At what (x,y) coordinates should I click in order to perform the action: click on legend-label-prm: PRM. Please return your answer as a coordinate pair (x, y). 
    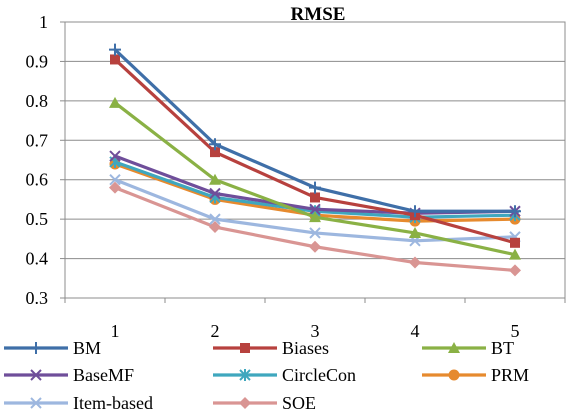
    Looking at the image, I should click on (510, 375).